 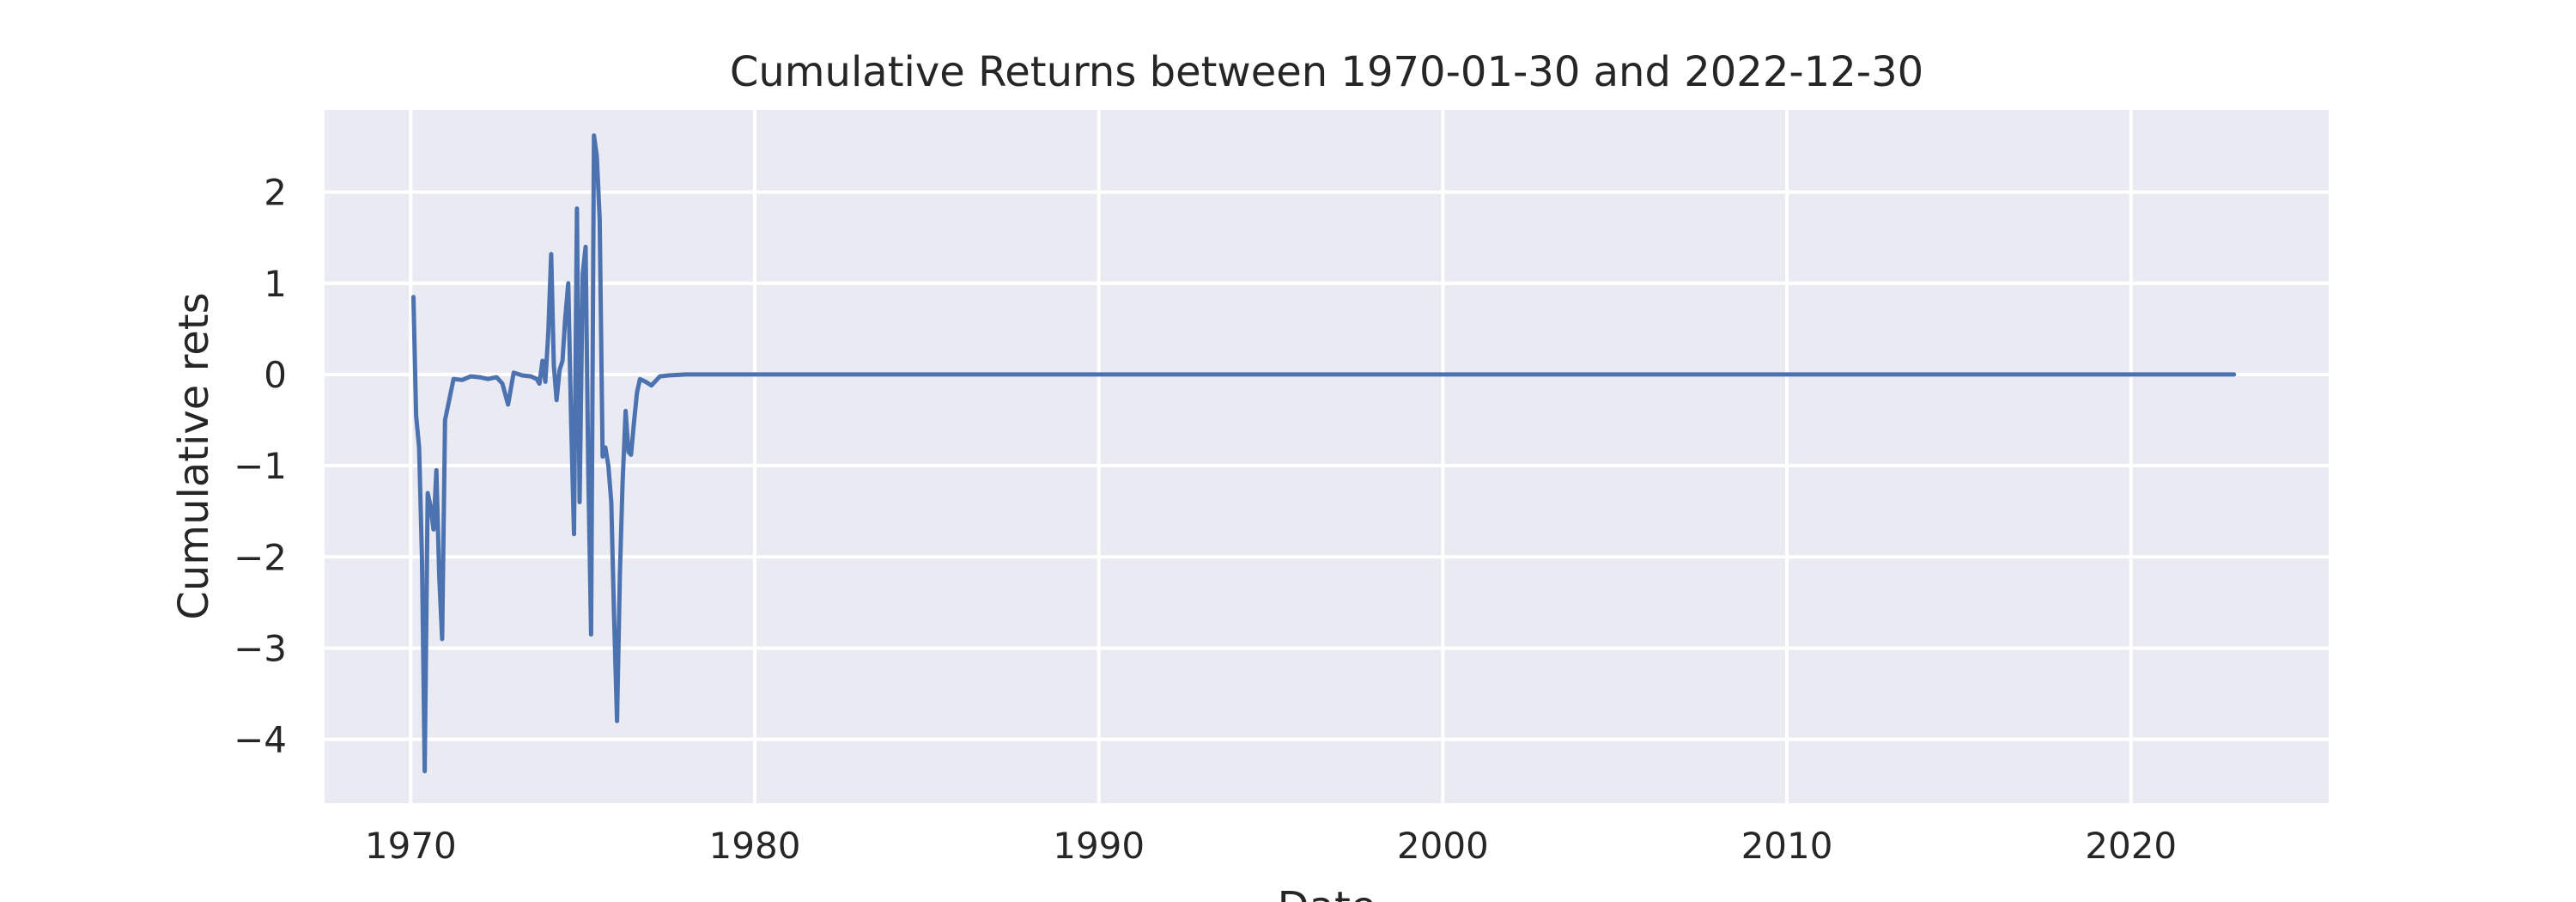 I want to click on y-tick-label: 2, so click(x=275, y=193).